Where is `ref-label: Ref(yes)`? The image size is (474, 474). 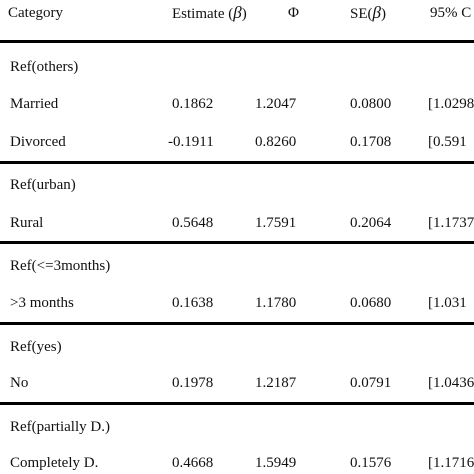 ref-label: Ref(yes) is located at coordinates (36, 347).